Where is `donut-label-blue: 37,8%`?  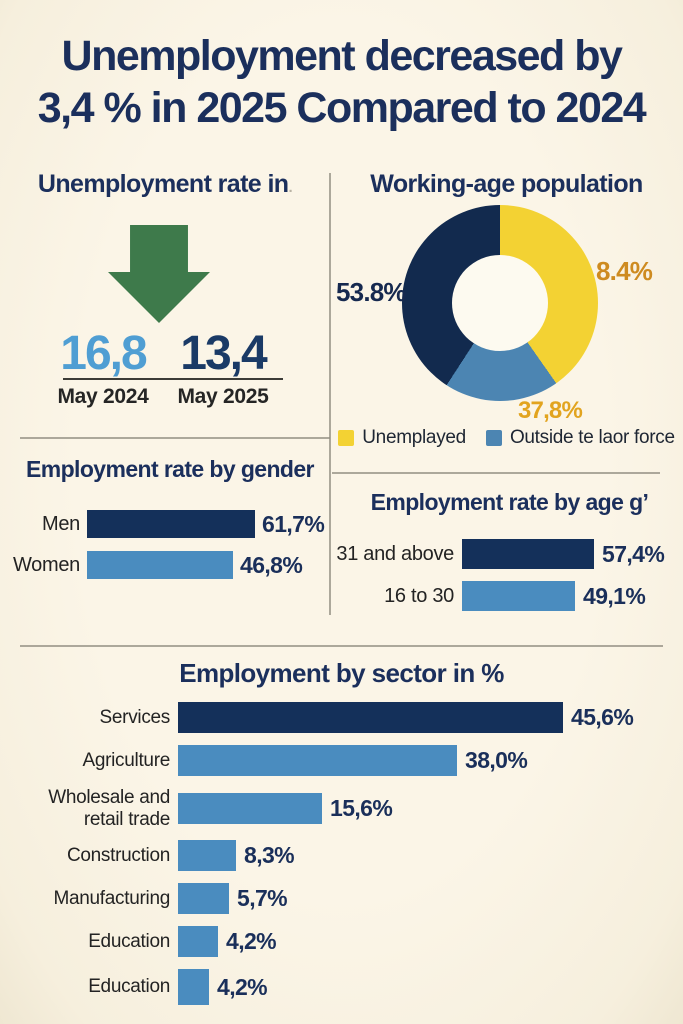 donut-label-blue: 37,8% is located at coordinates (550, 410).